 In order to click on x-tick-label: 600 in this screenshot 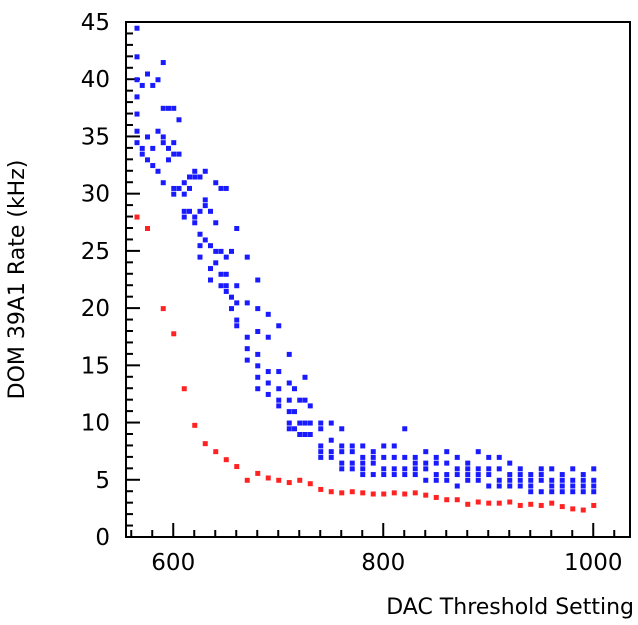, I will do `click(173, 563)`.